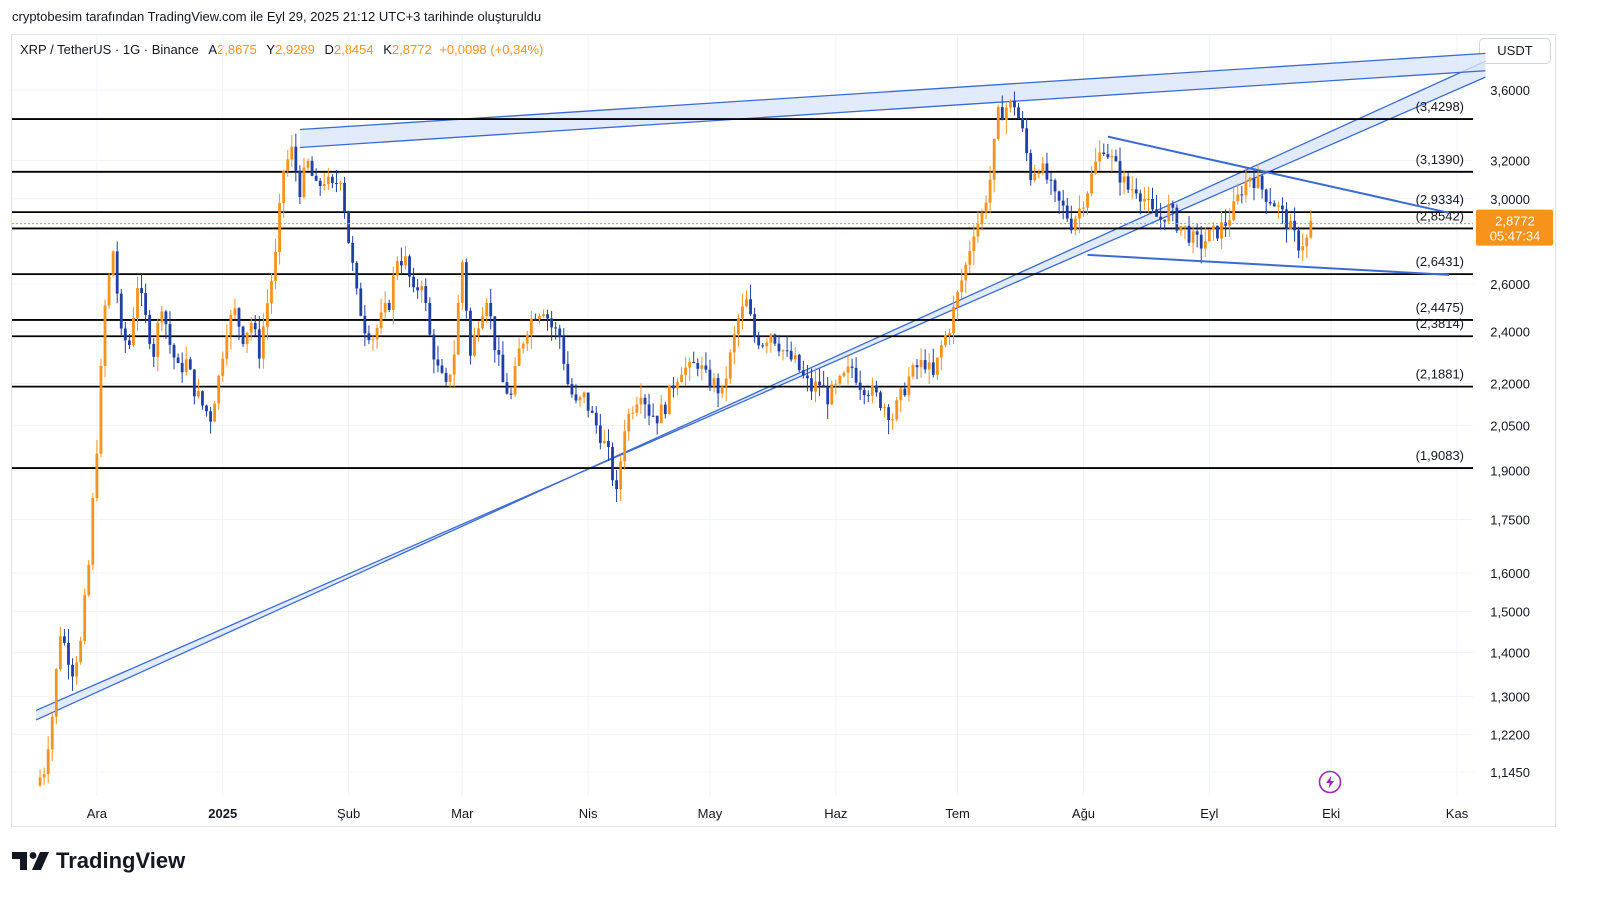 Image resolution: width=1600 pixels, height=916 pixels. What do you see at coordinates (1510, 471) in the screenshot?
I see `y-tick-label: 1,9000` at bounding box center [1510, 471].